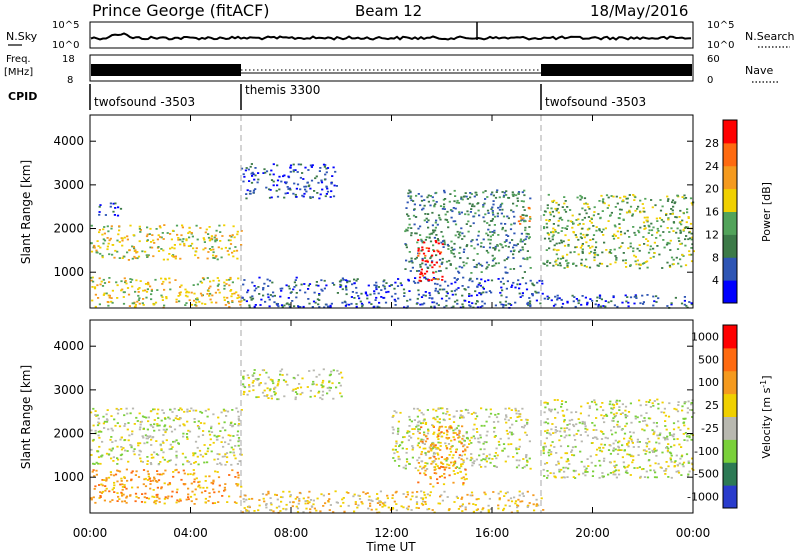 The height and width of the screenshot is (554, 800). I want to click on nave-tick-bottom: 0, so click(710, 80).